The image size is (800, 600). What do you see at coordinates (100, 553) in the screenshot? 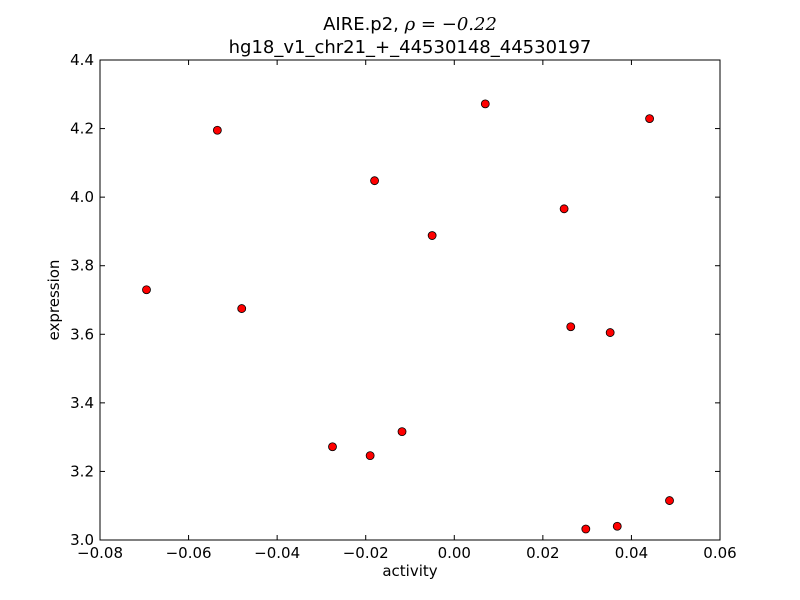
I see `x-tick-label: −0.08` at bounding box center [100, 553].